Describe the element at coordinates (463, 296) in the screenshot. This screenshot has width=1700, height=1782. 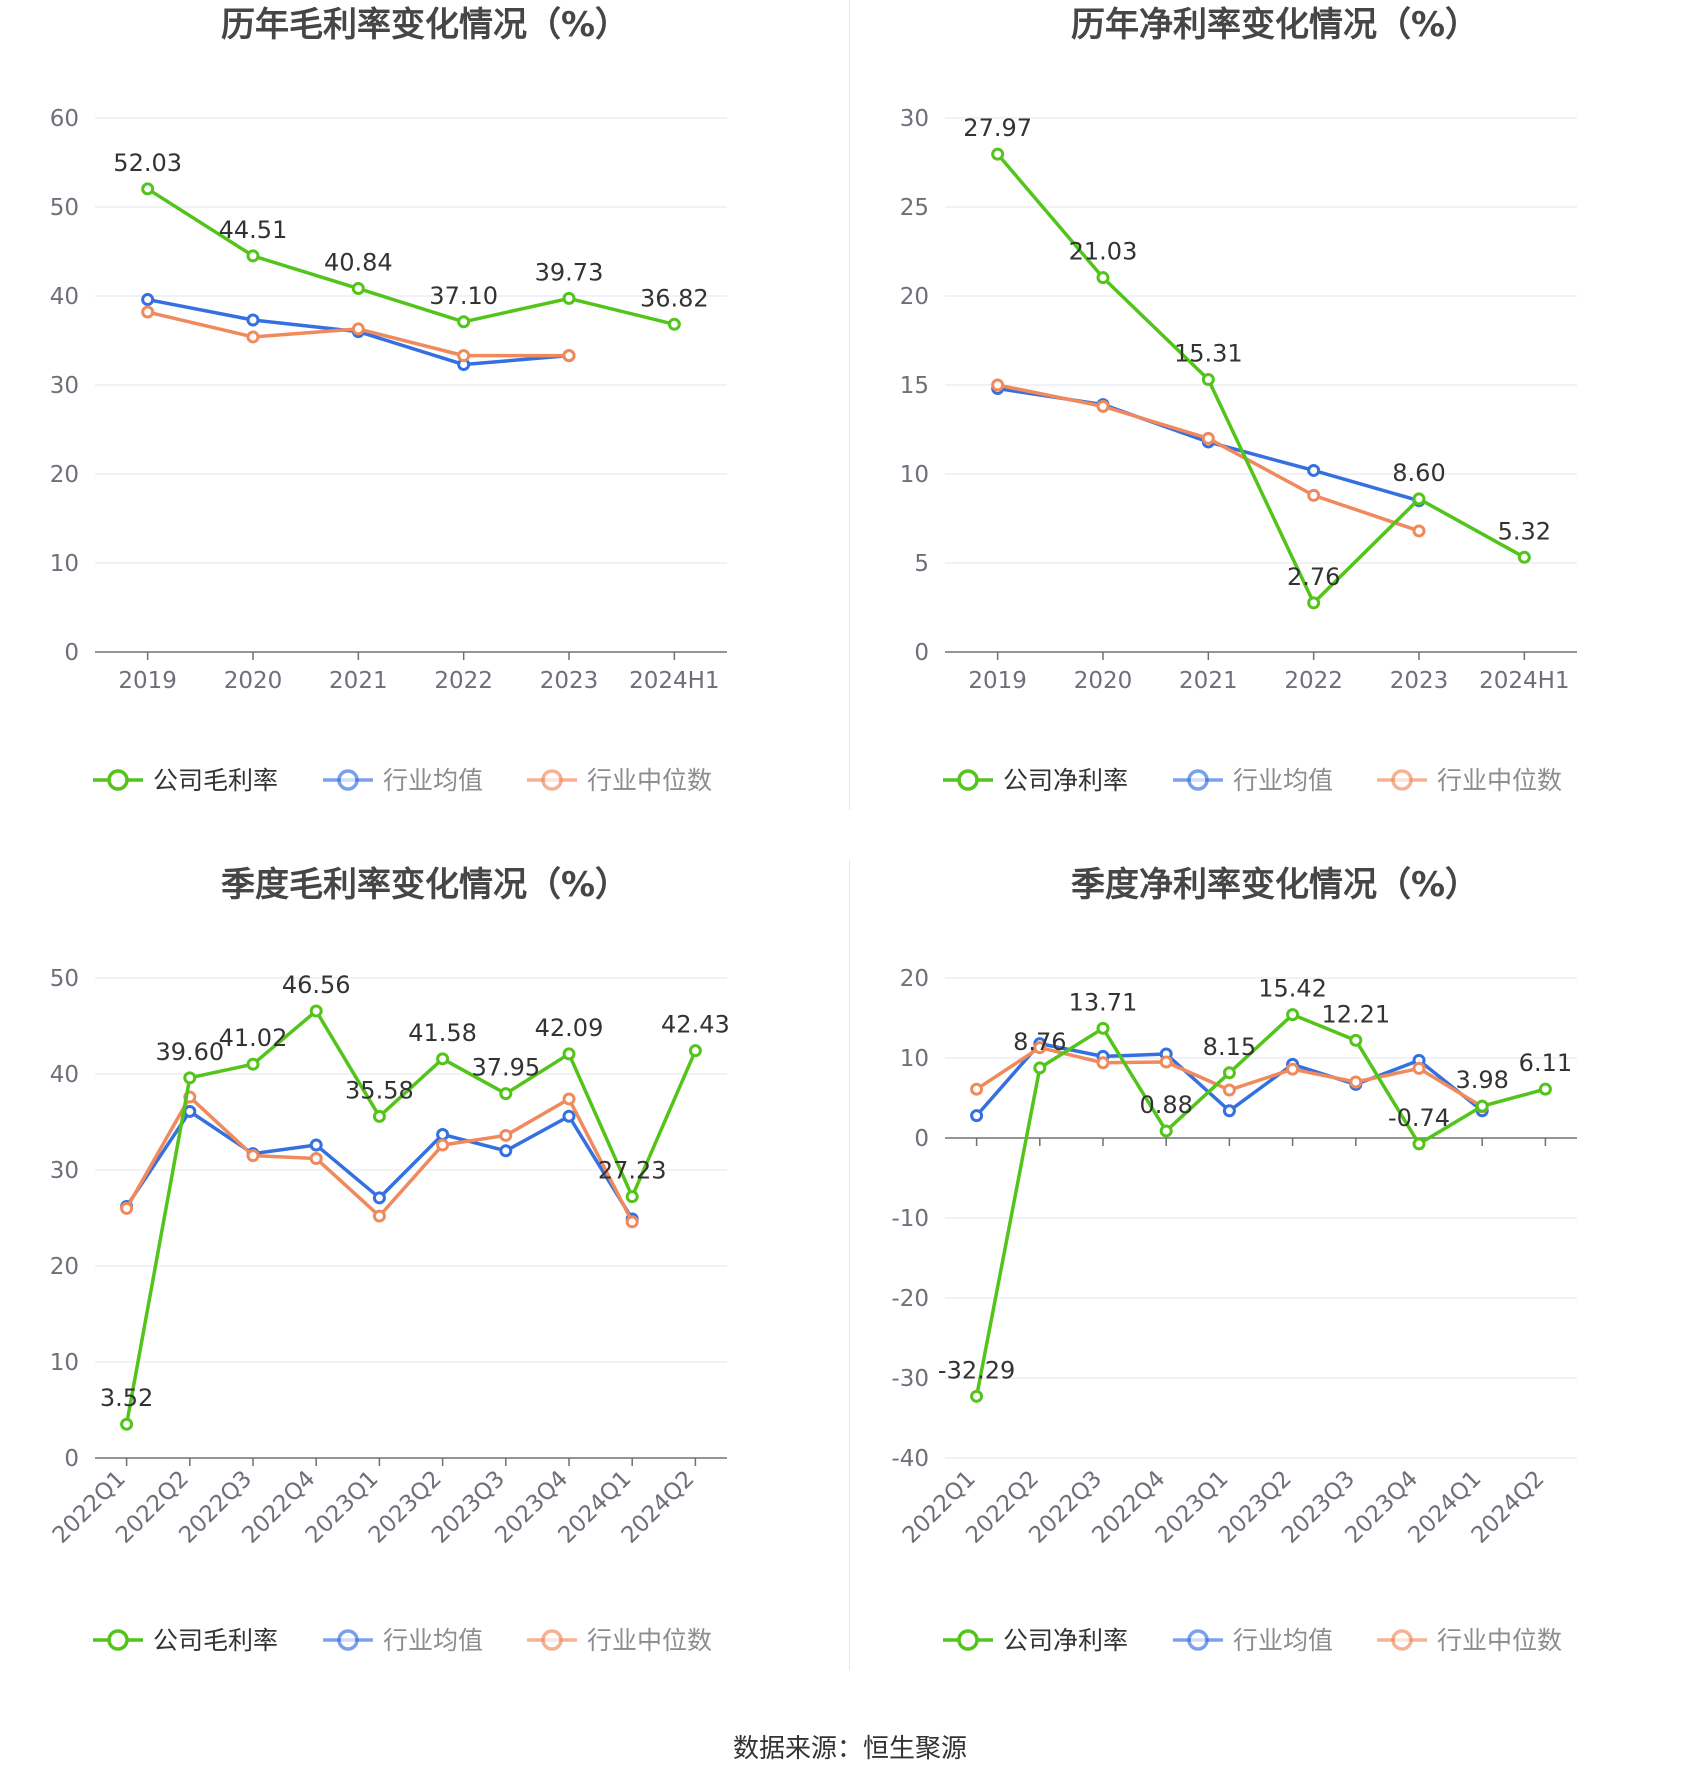
I see `data-label: 37.10` at that location.